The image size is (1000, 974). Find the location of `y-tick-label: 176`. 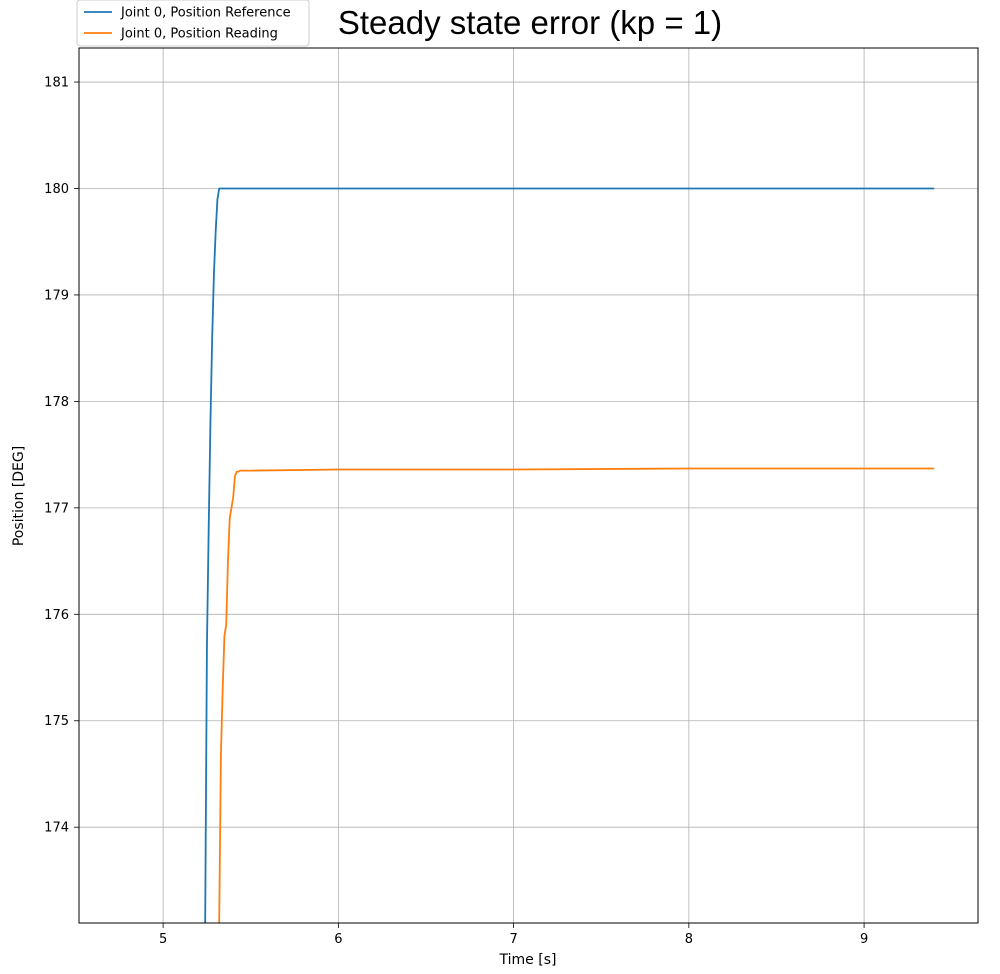

y-tick-label: 176 is located at coordinates (56, 615).